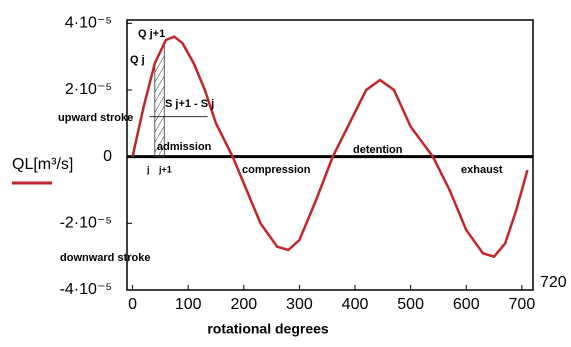 This screenshot has height=347, width=571. What do you see at coordinates (184, 147) in the screenshot?
I see `annotation: admission` at bounding box center [184, 147].